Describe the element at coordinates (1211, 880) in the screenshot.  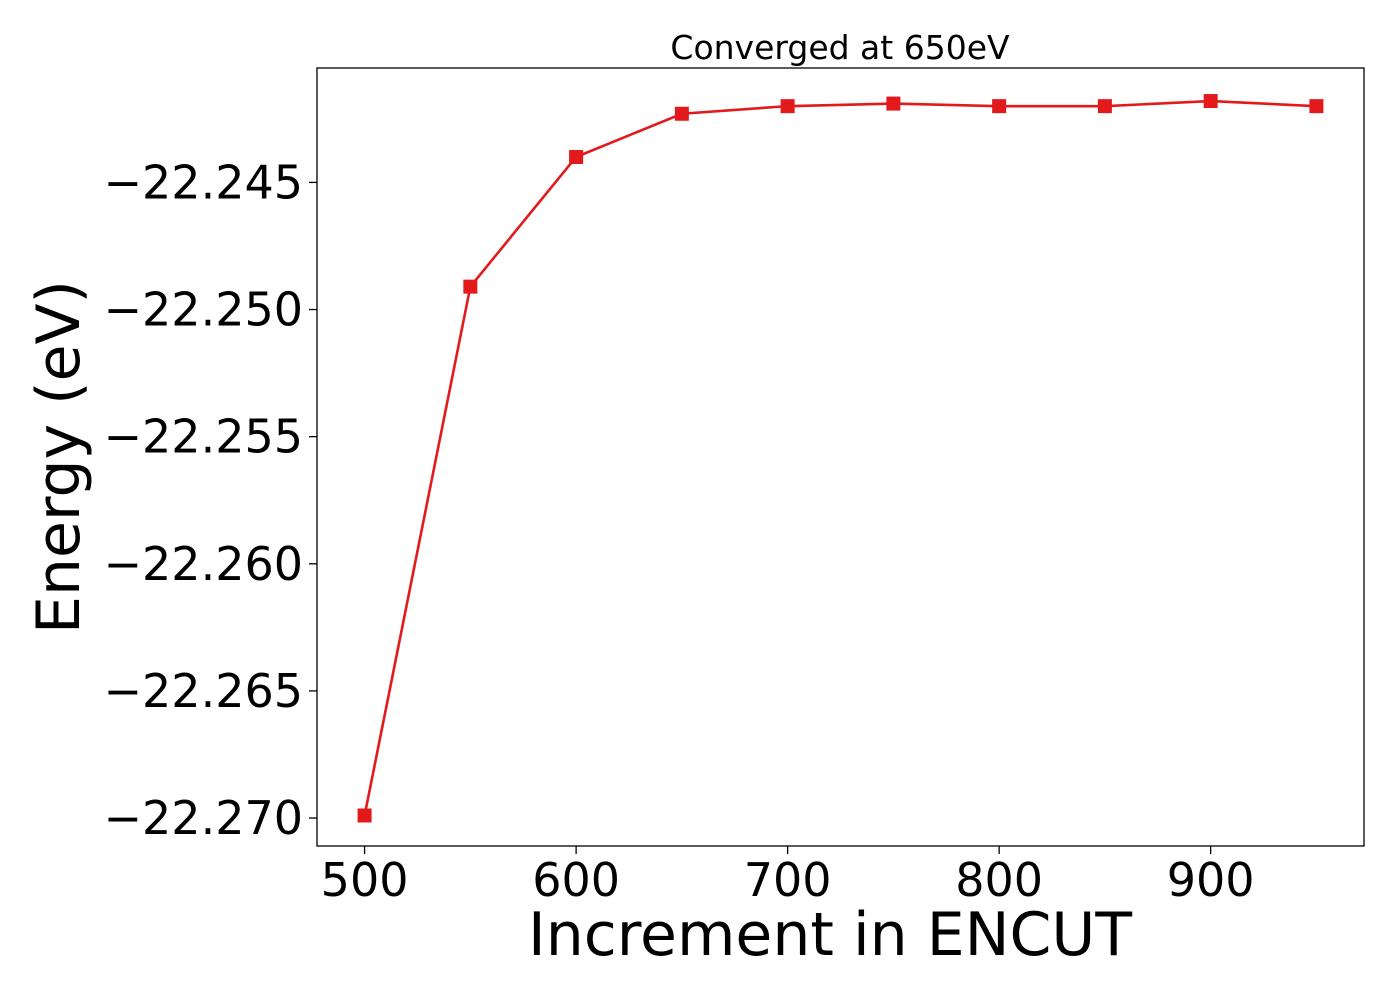
I see `x-tick-label: 900` at that location.